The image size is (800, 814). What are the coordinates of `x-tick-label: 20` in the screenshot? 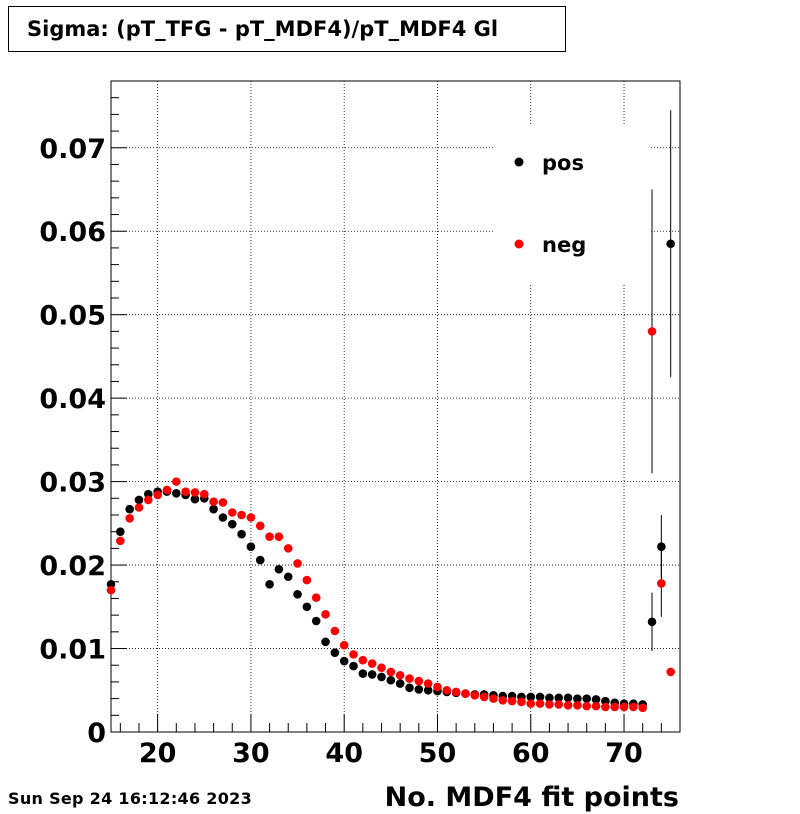 It's located at (158, 753).